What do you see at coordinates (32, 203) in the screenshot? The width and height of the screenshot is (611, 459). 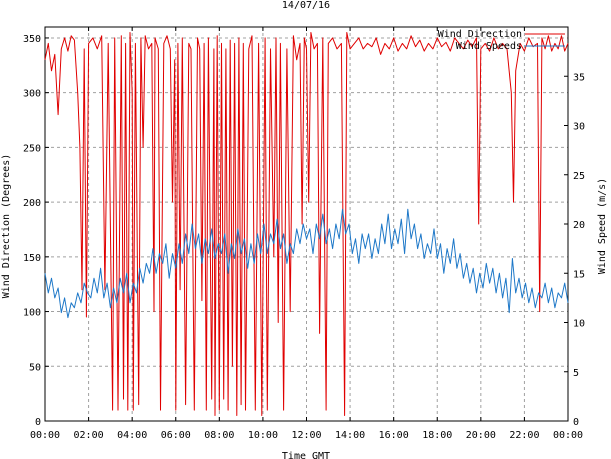 I see `y-left-tick-label: 200` at bounding box center [32, 203].